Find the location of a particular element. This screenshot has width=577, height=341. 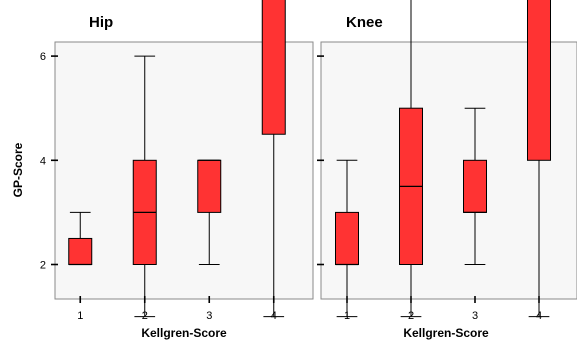

hip-y-tick-label-4: 4 is located at coordinates (43, 161).